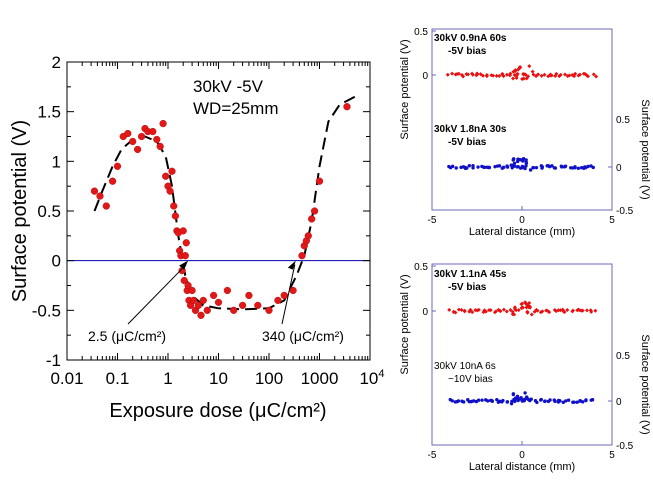 Image resolution: width=653 pixels, height=482 pixels. I want to click on x-tick-label: 10, so click(218, 378).